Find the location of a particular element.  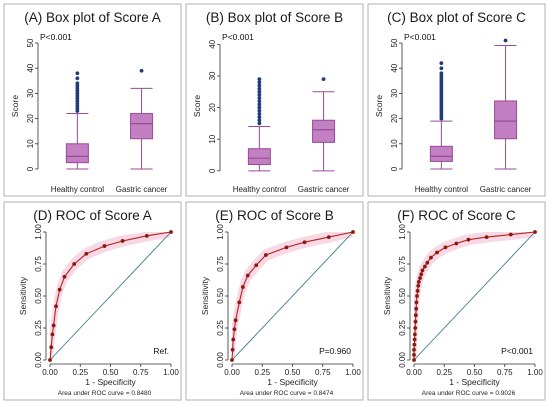

y-tick-label: 40 is located at coordinates (212, 43).